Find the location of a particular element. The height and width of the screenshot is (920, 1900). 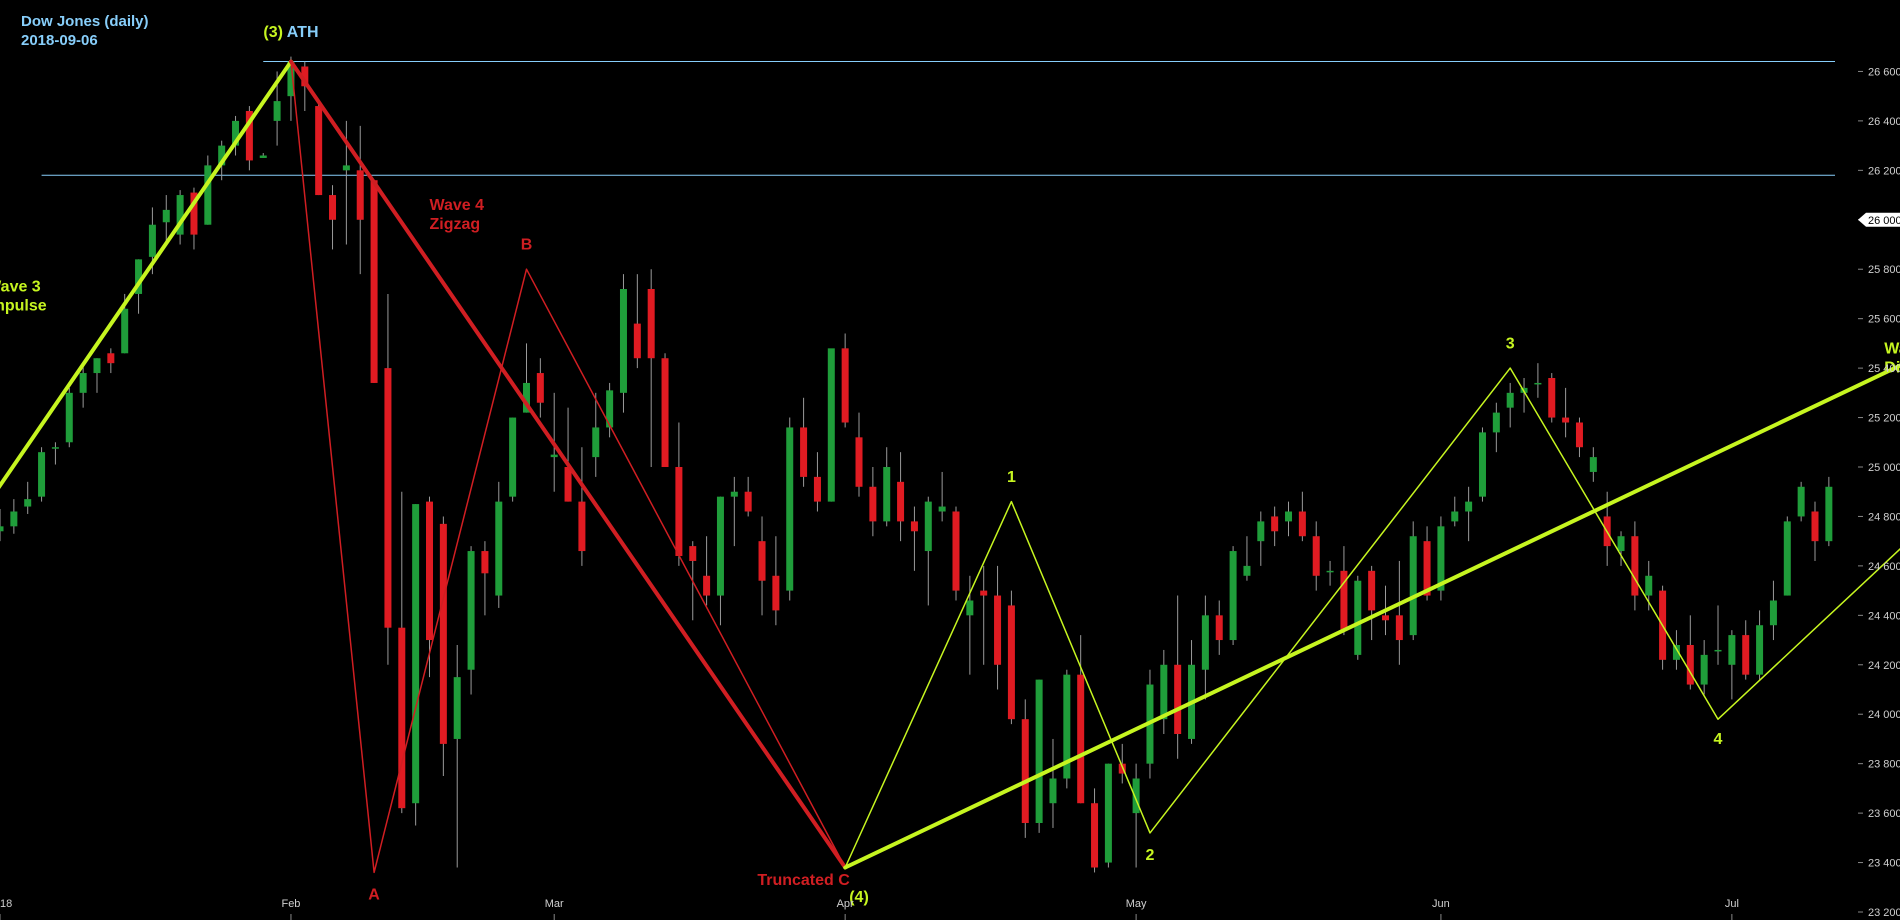

y-tick-label: 24 200 is located at coordinates (1884, 666).